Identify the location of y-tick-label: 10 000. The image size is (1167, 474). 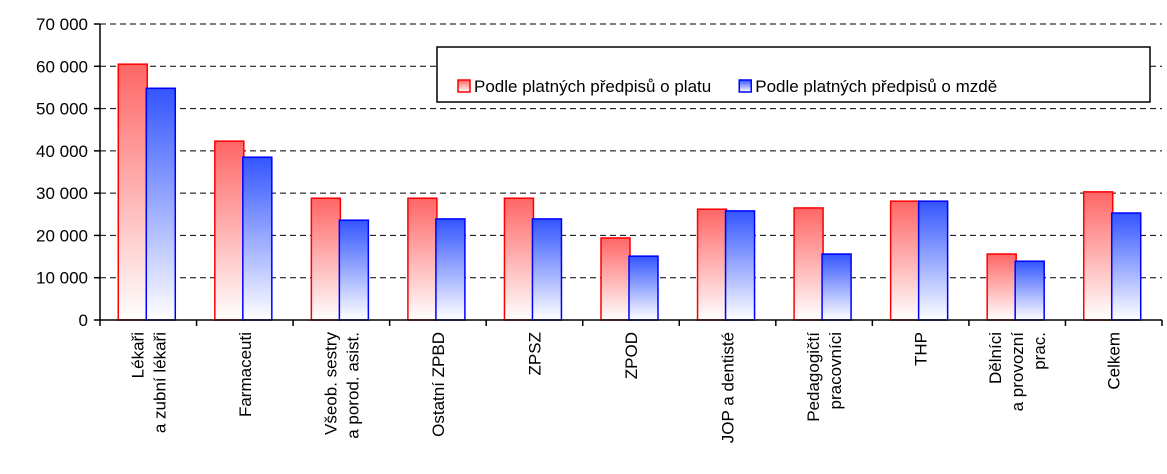
(62, 278).